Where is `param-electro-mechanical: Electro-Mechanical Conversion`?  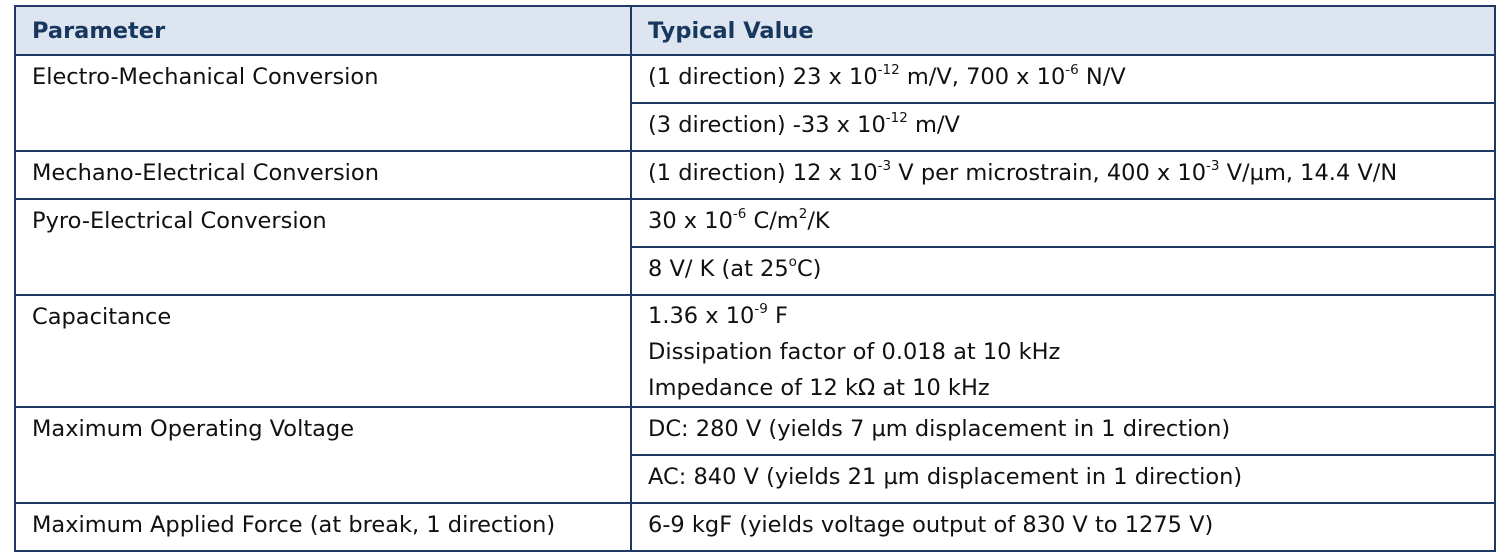
param-electro-mechanical: Electro-Mechanical Conversion is located at coordinates (323, 103).